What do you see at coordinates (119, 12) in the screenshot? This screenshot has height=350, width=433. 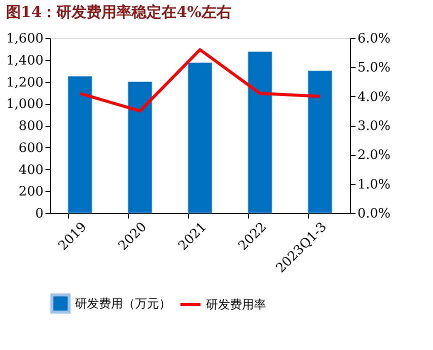 I see `chart-title: 图14：研发费用率稳定在4%左右` at bounding box center [119, 12].